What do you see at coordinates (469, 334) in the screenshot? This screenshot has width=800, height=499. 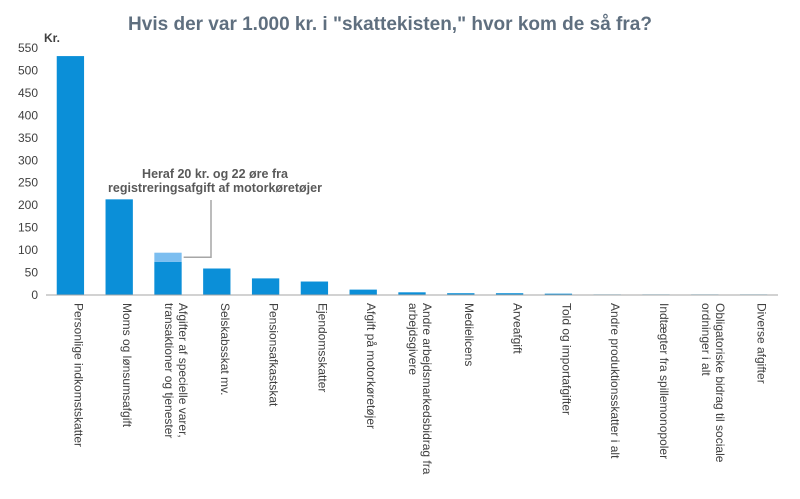 I see `x-category-label: Medielicens` at bounding box center [469, 334].